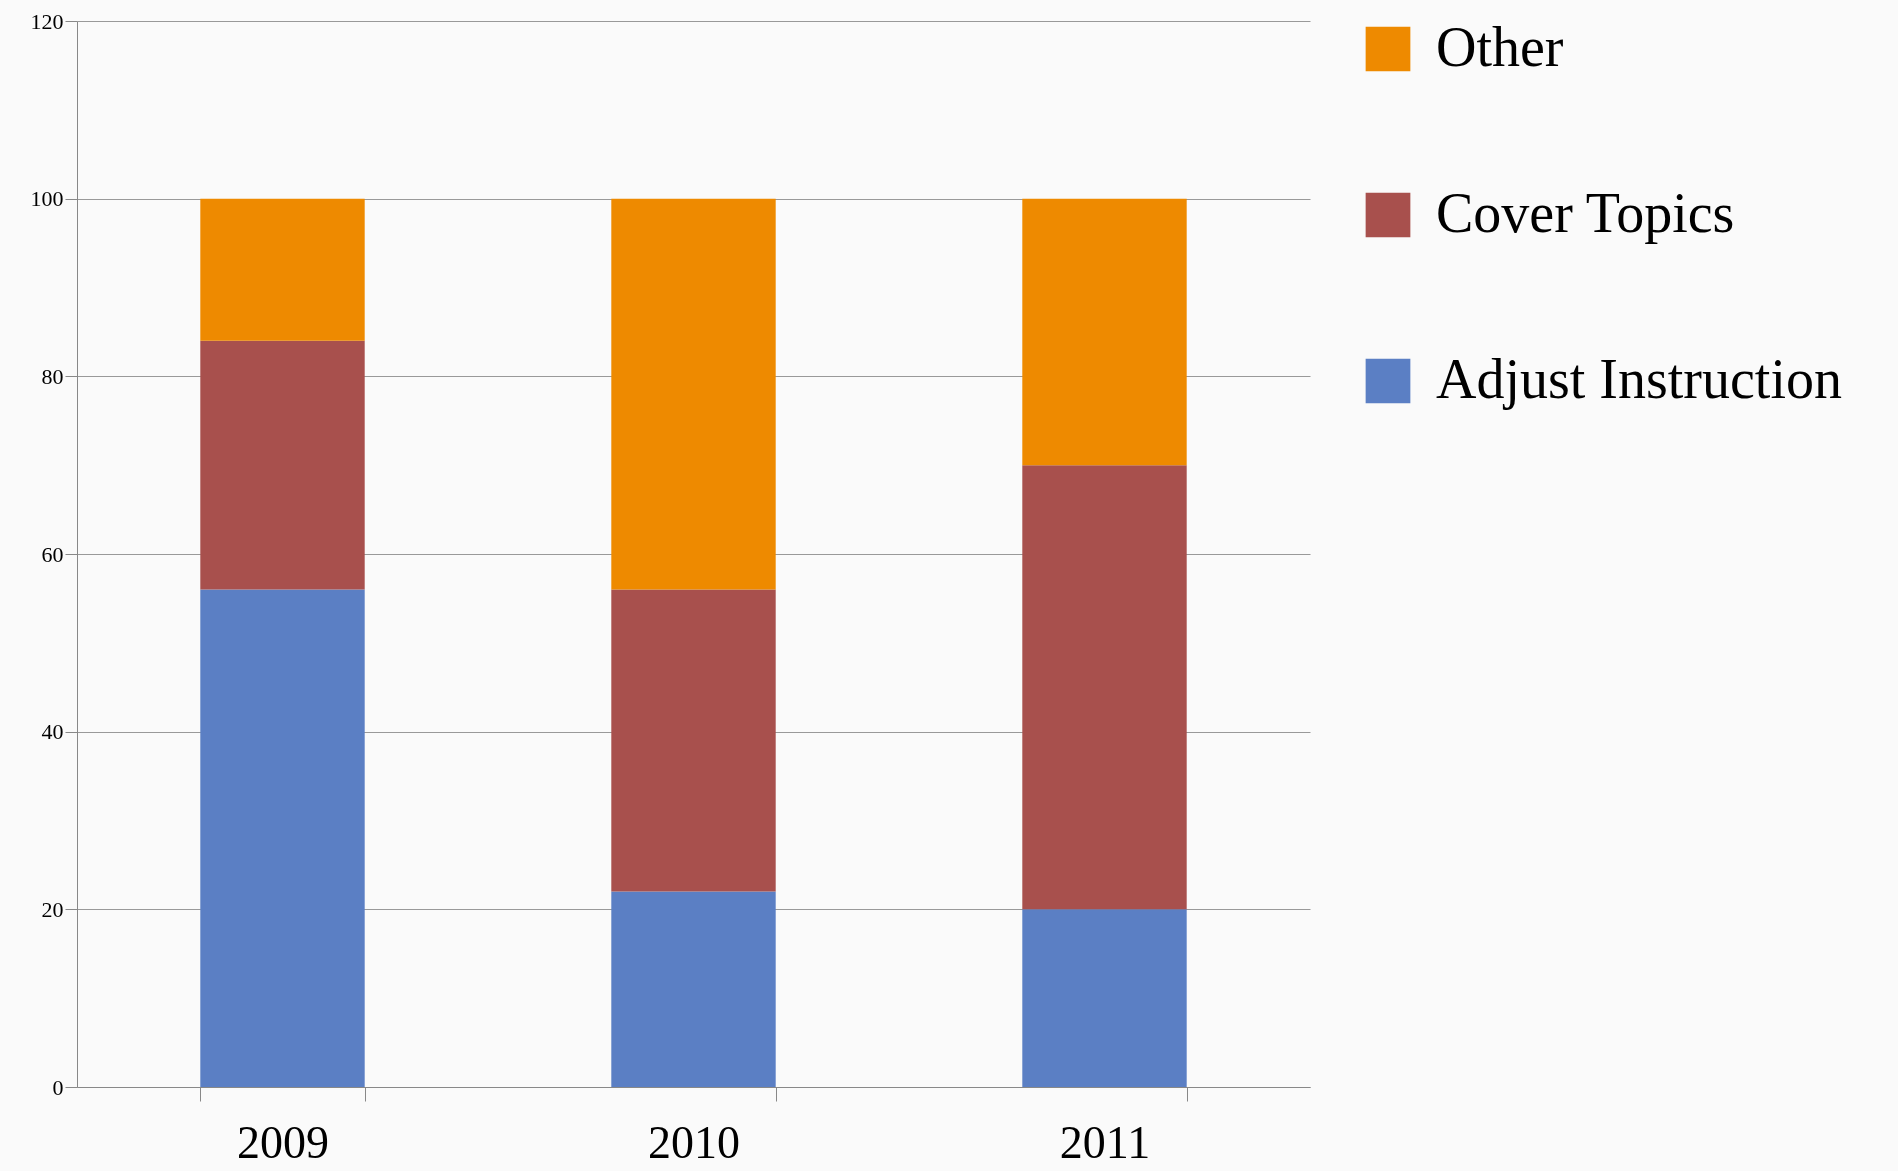 The width and height of the screenshot is (1898, 1171). What do you see at coordinates (52, 909) in the screenshot?
I see `y-tick-label: 20` at bounding box center [52, 909].